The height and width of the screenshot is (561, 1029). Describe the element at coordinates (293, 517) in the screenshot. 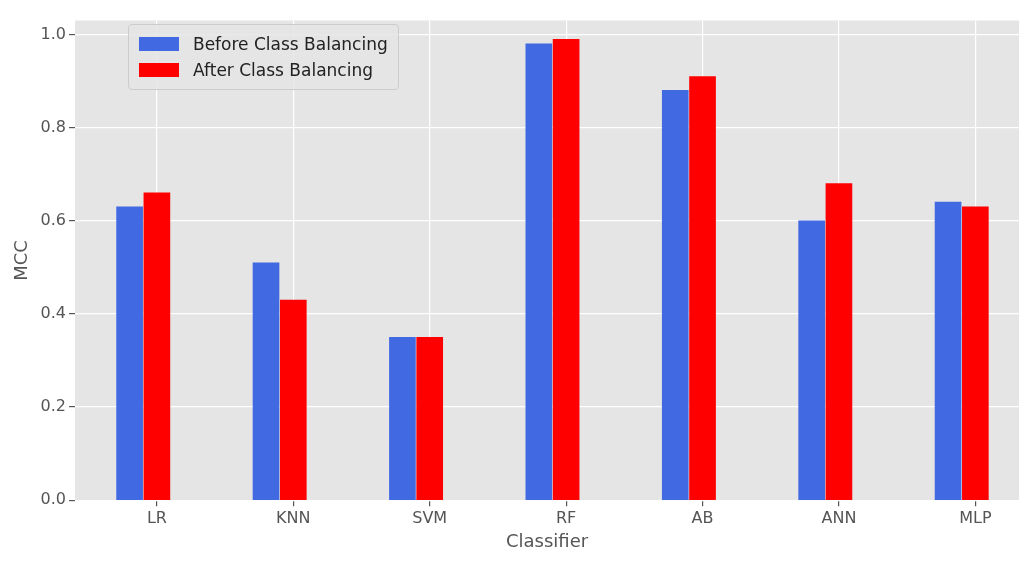

I see `x-tick-label: KNN` at that location.